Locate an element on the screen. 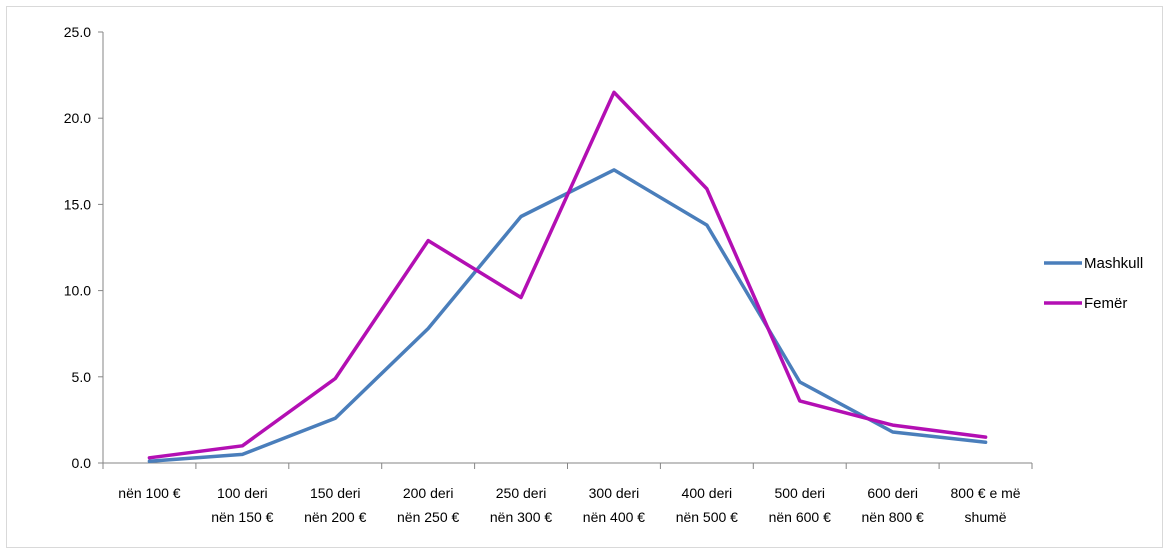 This screenshot has height=554, width=1169. y-tick-label: 0.0 is located at coordinates (82, 463).